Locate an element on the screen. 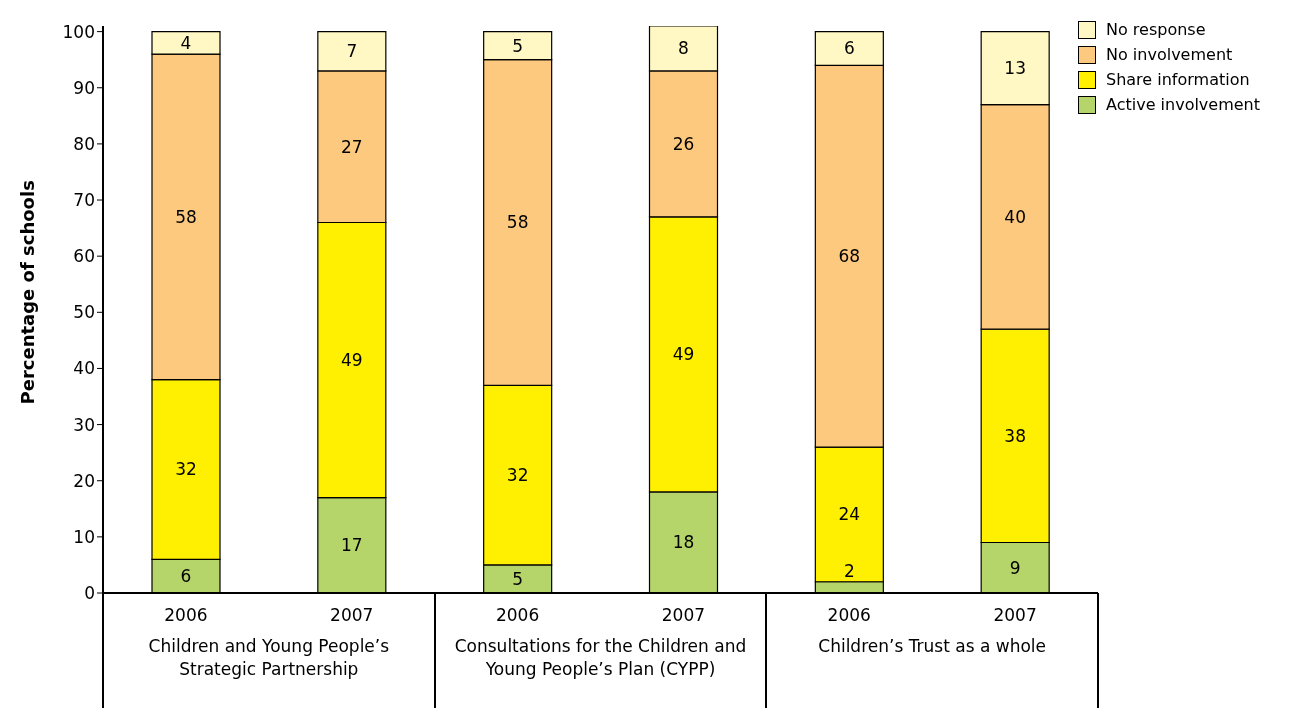 This screenshot has height=717, width=1307. data-label: 38 is located at coordinates (1015, 435).